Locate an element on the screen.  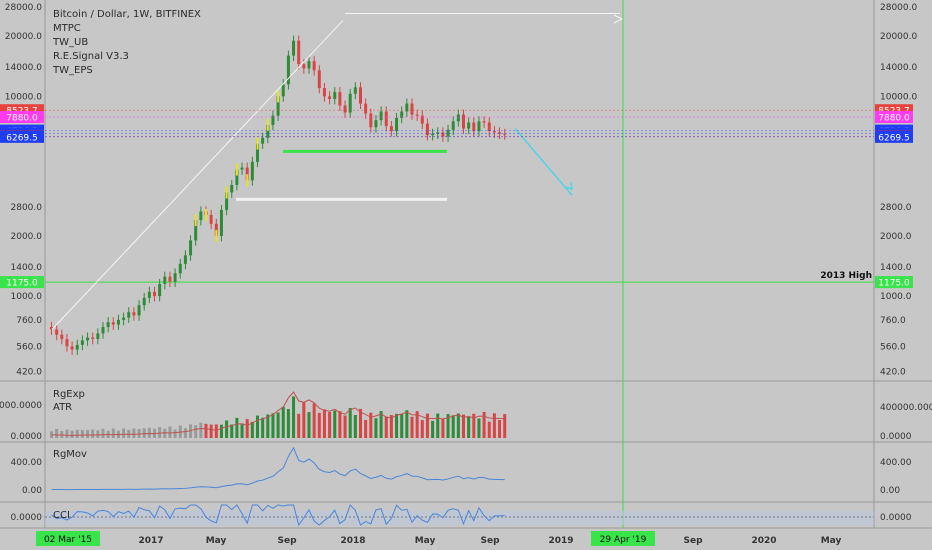
indicator-label: TW_UB is located at coordinates (71, 42).